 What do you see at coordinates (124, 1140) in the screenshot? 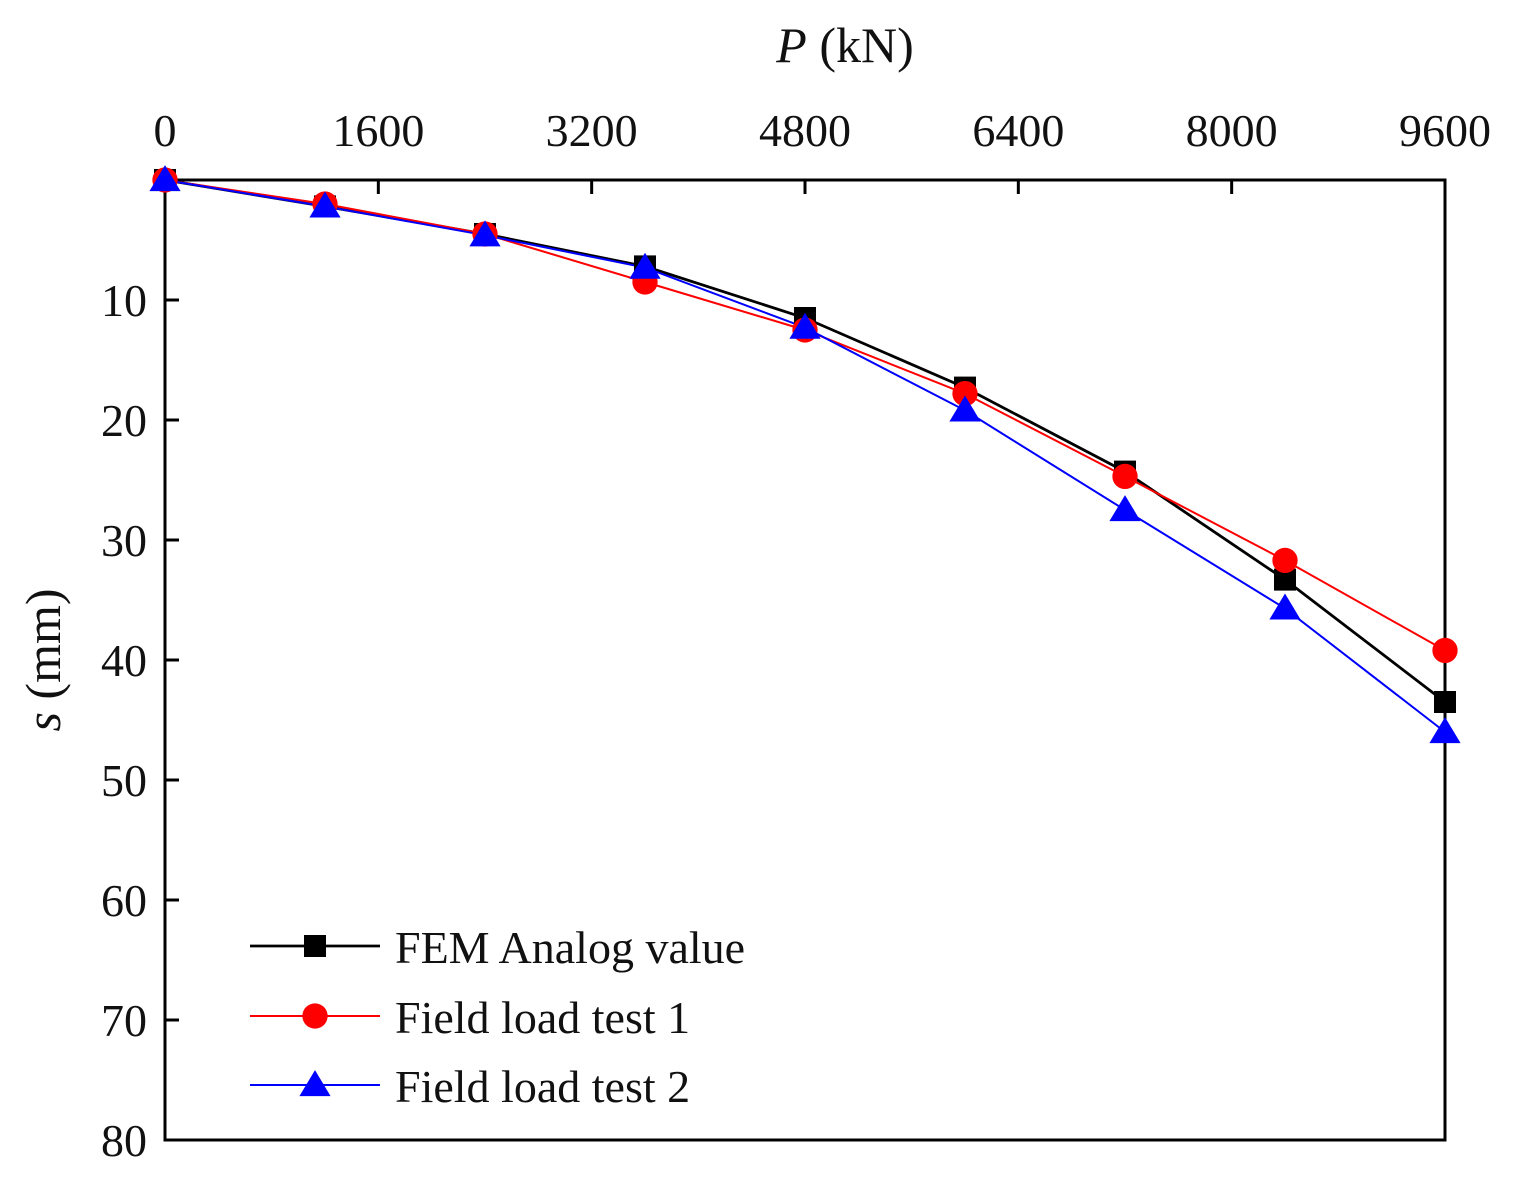
I see `y-tick-label: 80` at bounding box center [124, 1140].